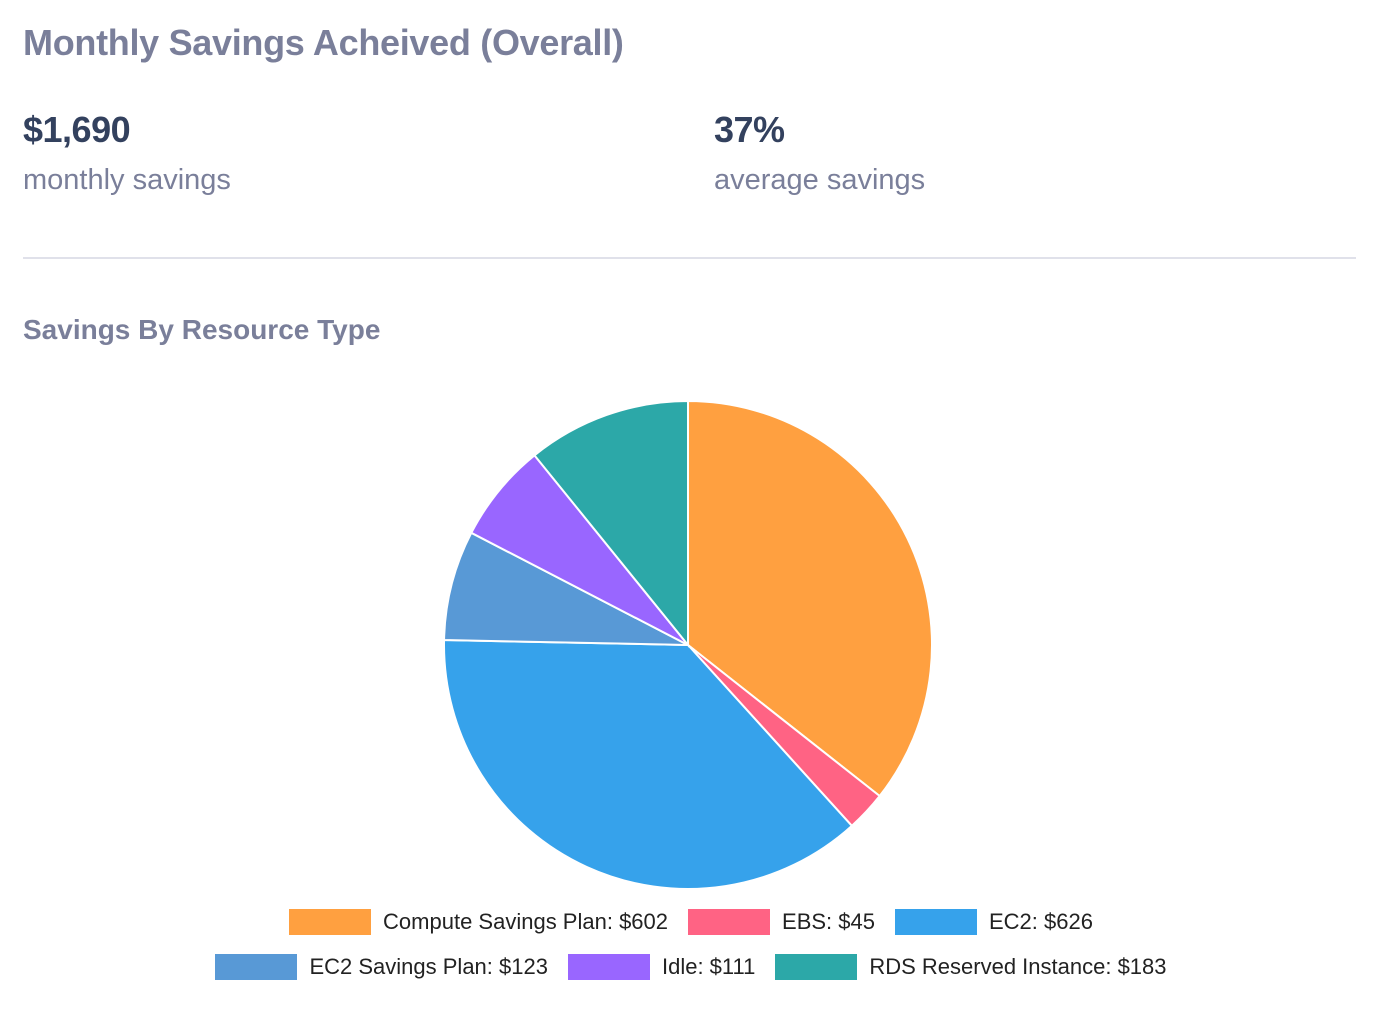 The image size is (1382, 1018). What do you see at coordinates (202, 329) in the screenshot?
I see `section-title: Savings By Resource Type` at bounding box center [202, 329].